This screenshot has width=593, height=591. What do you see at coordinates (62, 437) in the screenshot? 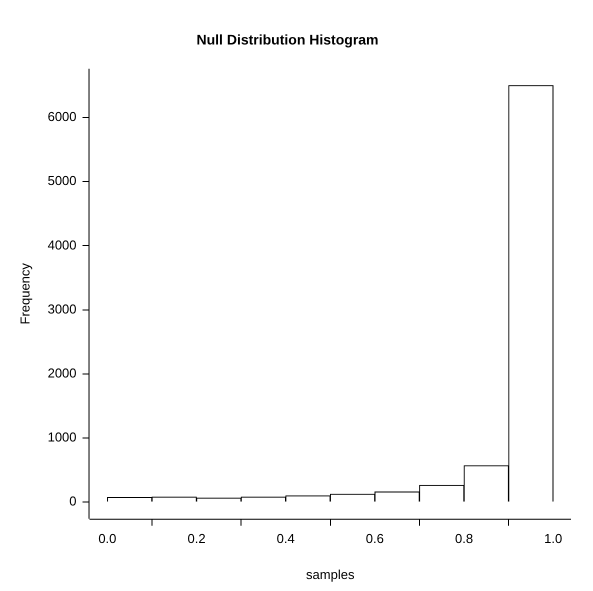
I see `y-tick-label: 1000` at bounding box center [62, 437].